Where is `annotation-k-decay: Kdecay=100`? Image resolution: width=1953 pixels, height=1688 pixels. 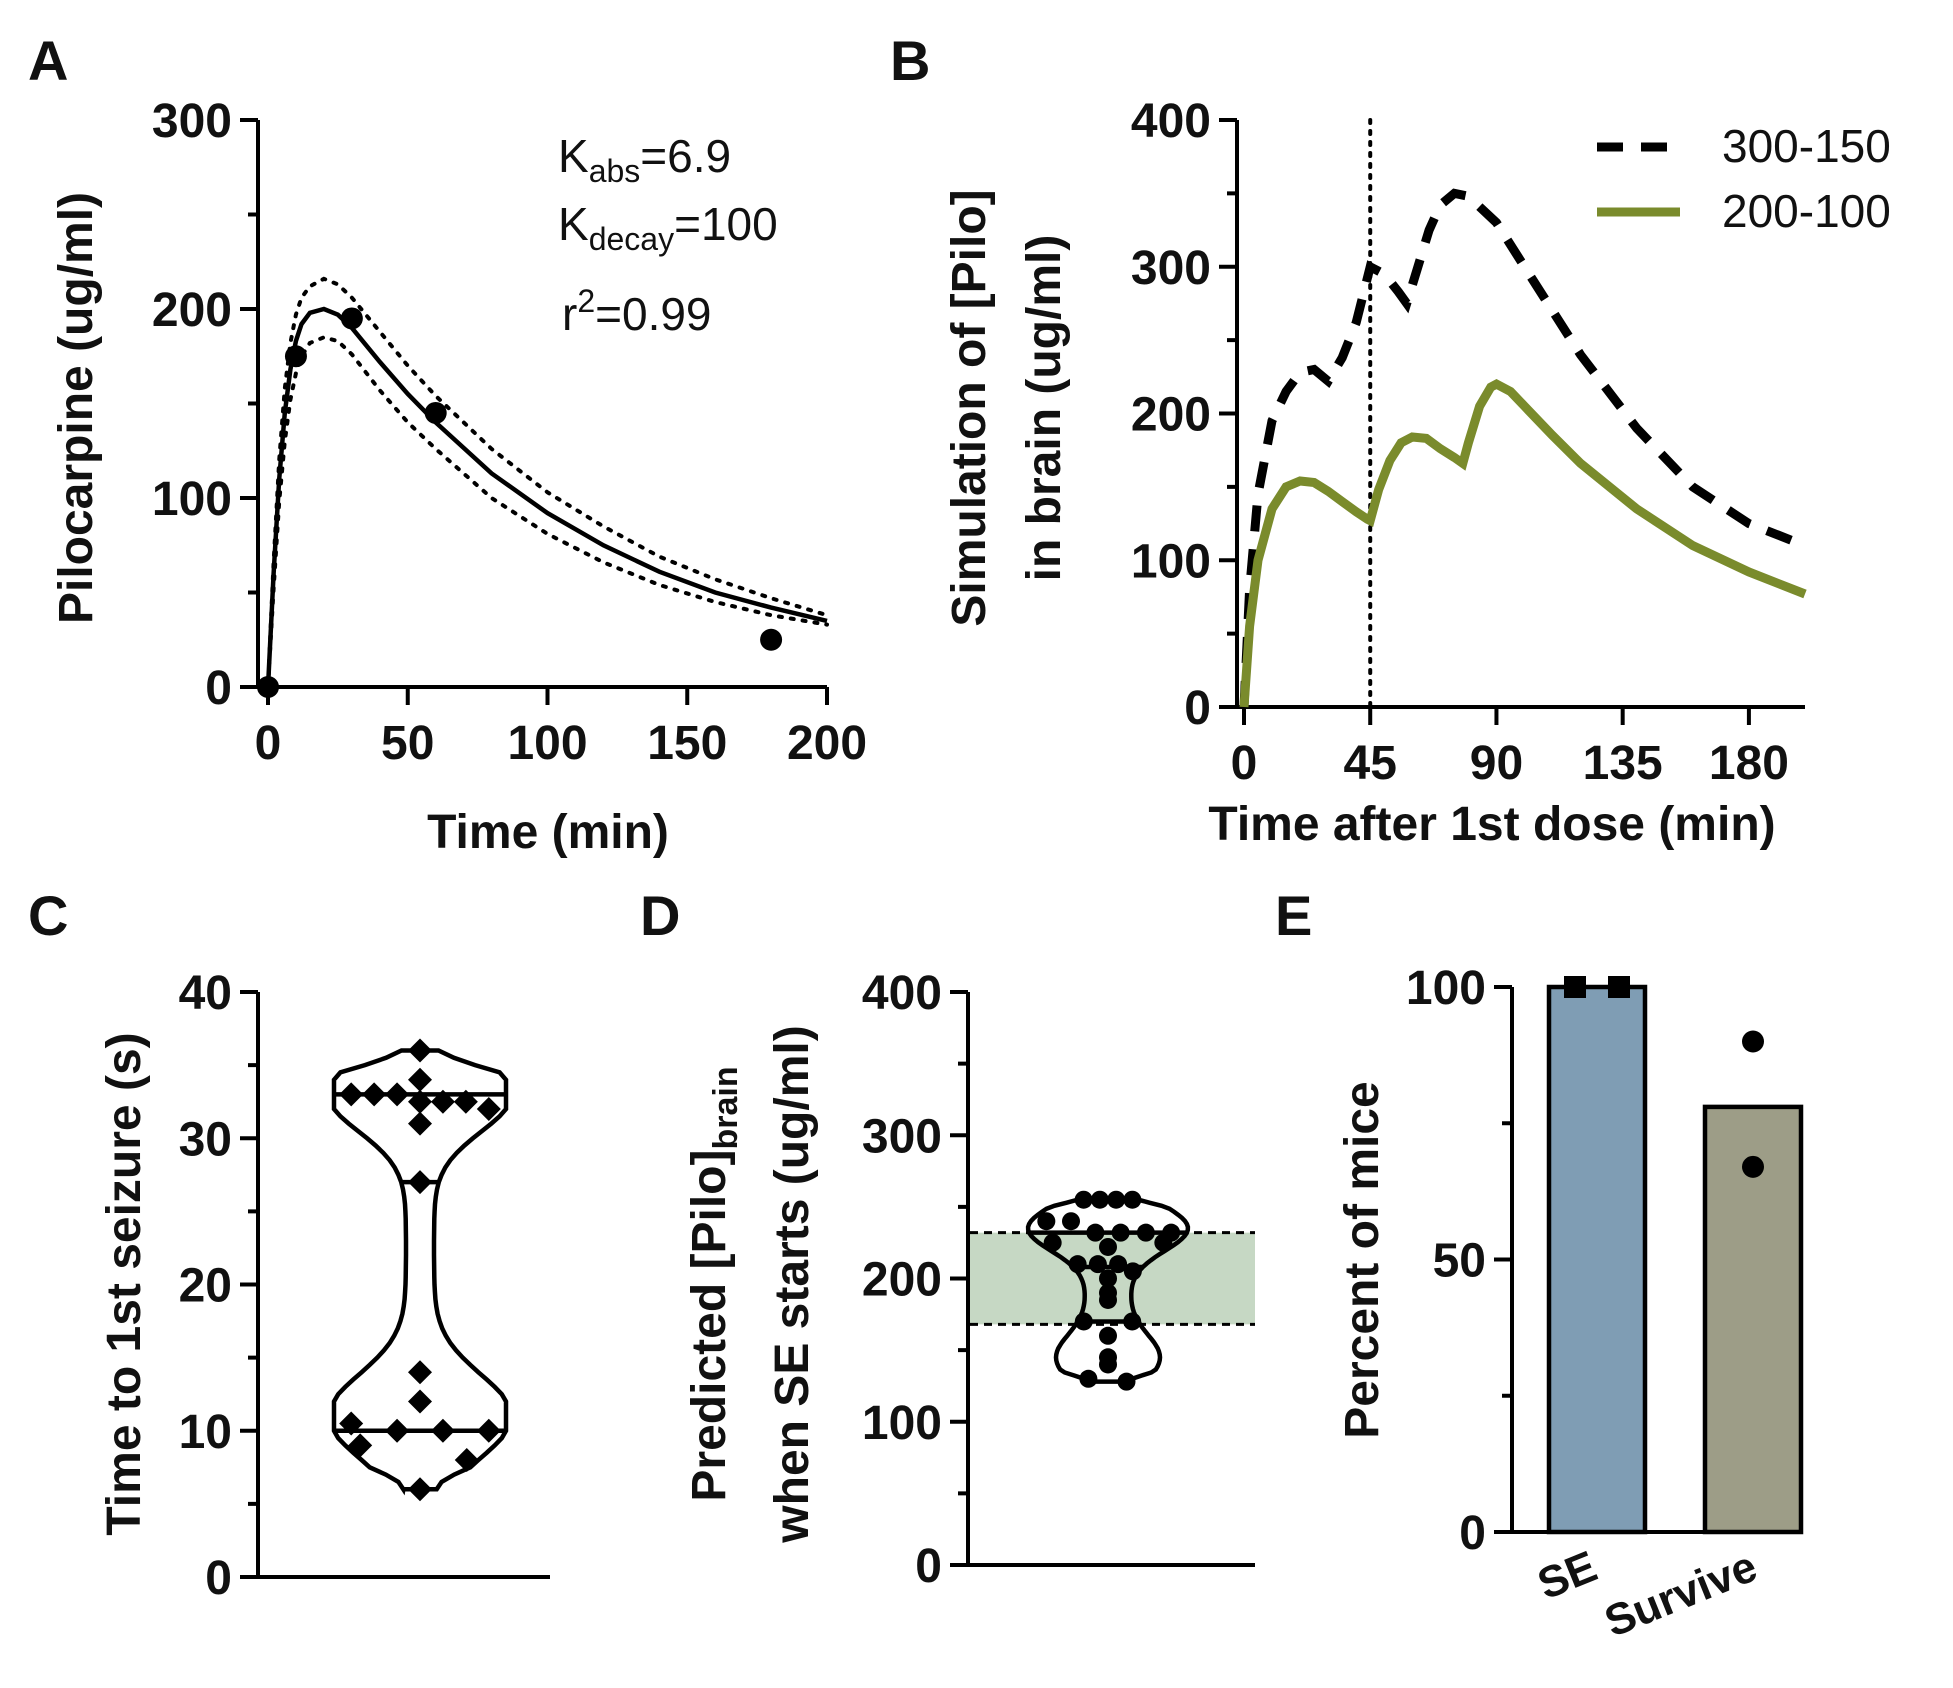
annotation-k-decay: Kdecay=100 is located at coordinates (668, 227).